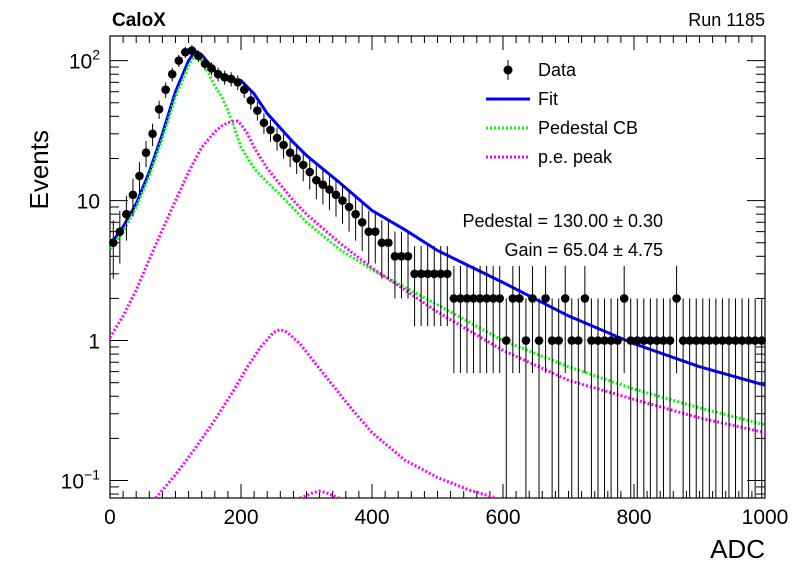 The height and width of the screenshot is (572, 796). I want to click on legend-entry: Pedestal CB, so click(562, 128).